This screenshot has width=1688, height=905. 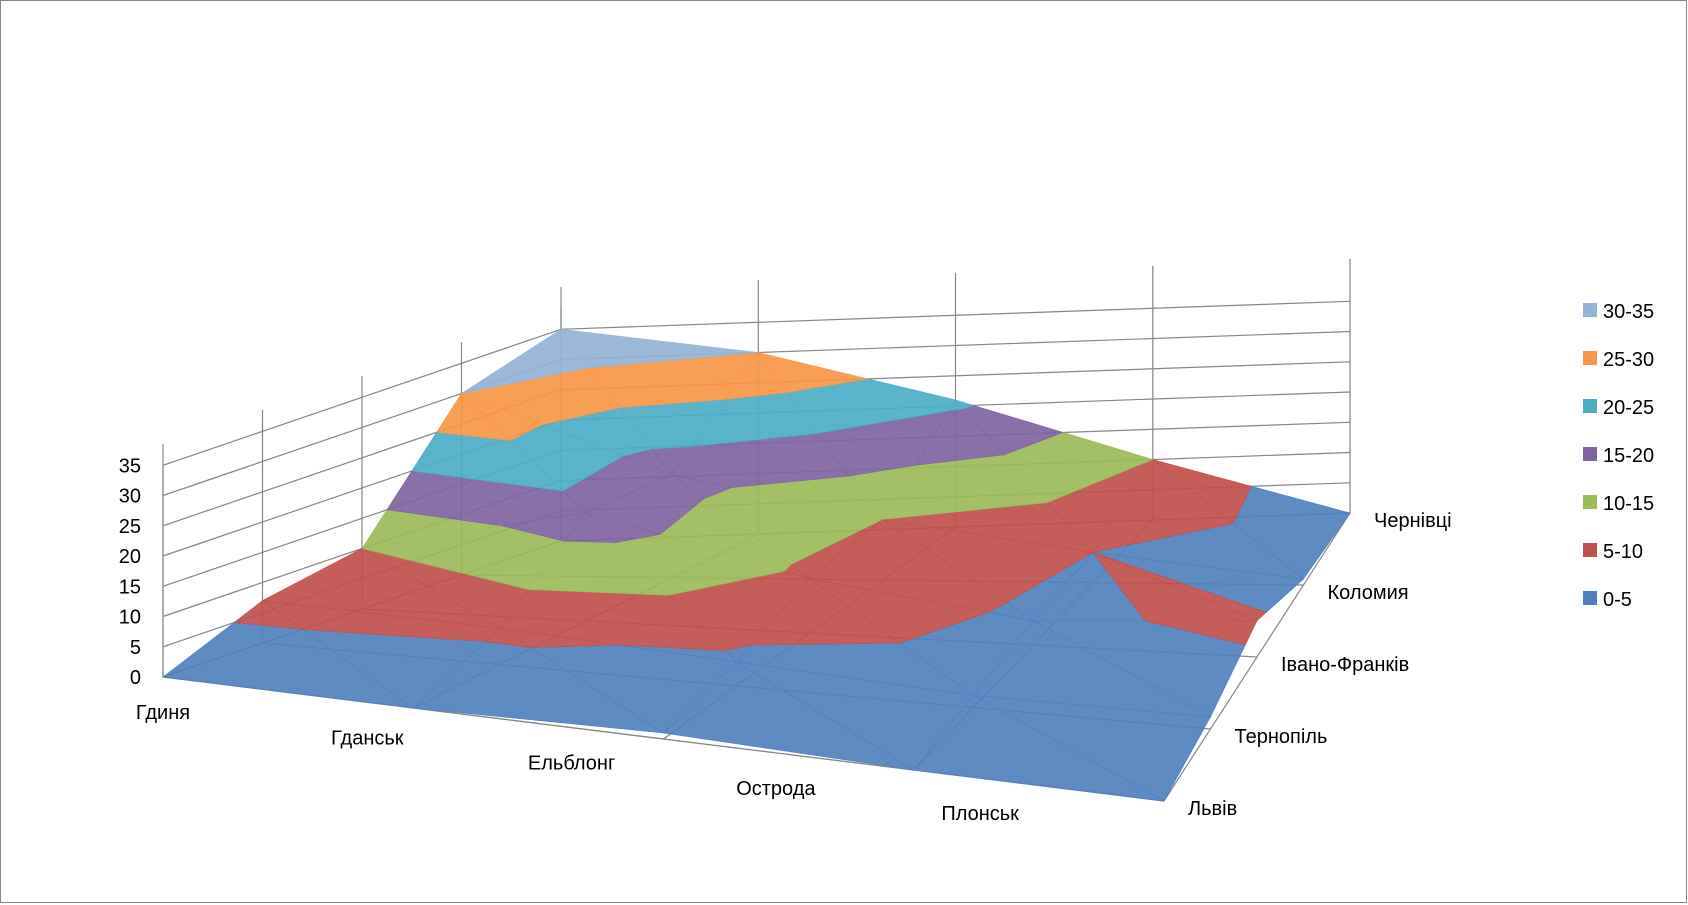 What do you see at coordinates (135, 678) in the screenshot?
I see `z-tick-label: 0` at bounding box center [135, 678].